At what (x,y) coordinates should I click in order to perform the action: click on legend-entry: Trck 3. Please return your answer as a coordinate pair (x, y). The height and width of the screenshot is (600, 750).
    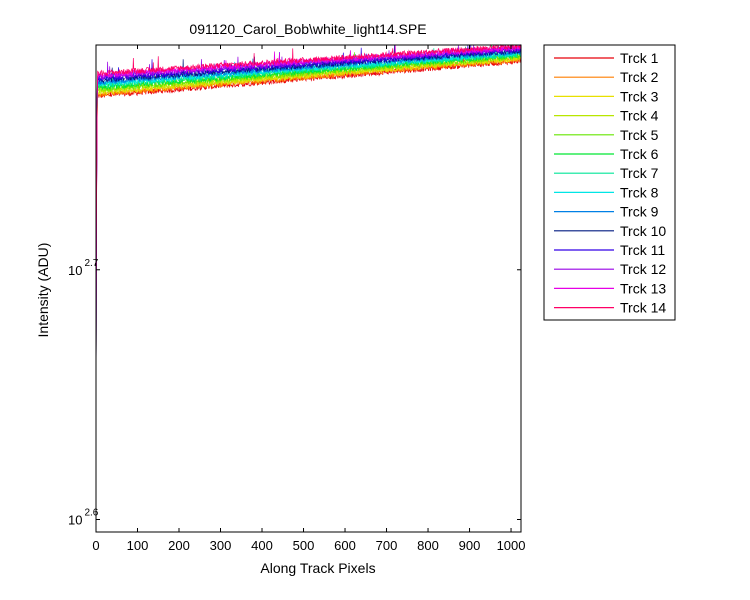
    Looking at the image, I should click on (639, 96).